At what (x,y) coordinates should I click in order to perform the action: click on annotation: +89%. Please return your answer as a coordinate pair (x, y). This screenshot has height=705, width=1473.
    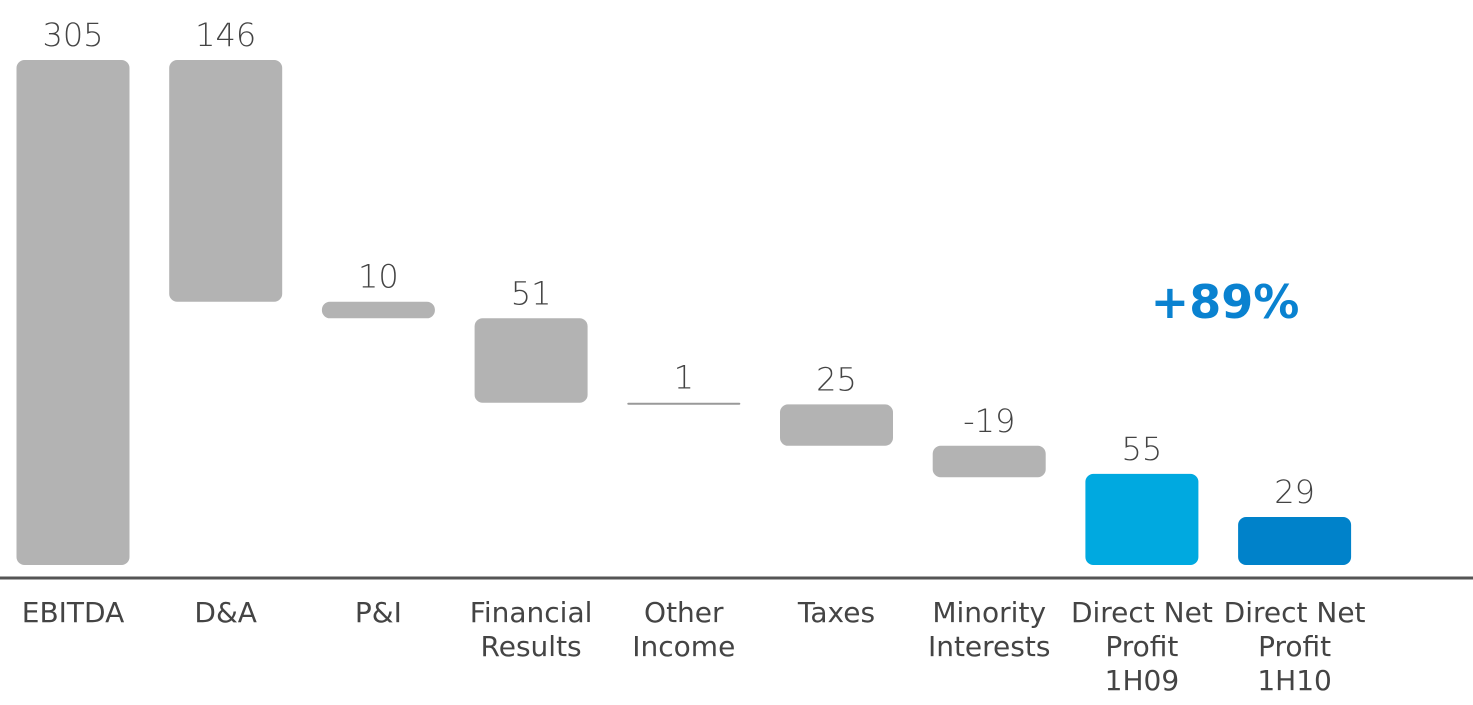
    Looking at the image, I should click on (1225, 302).